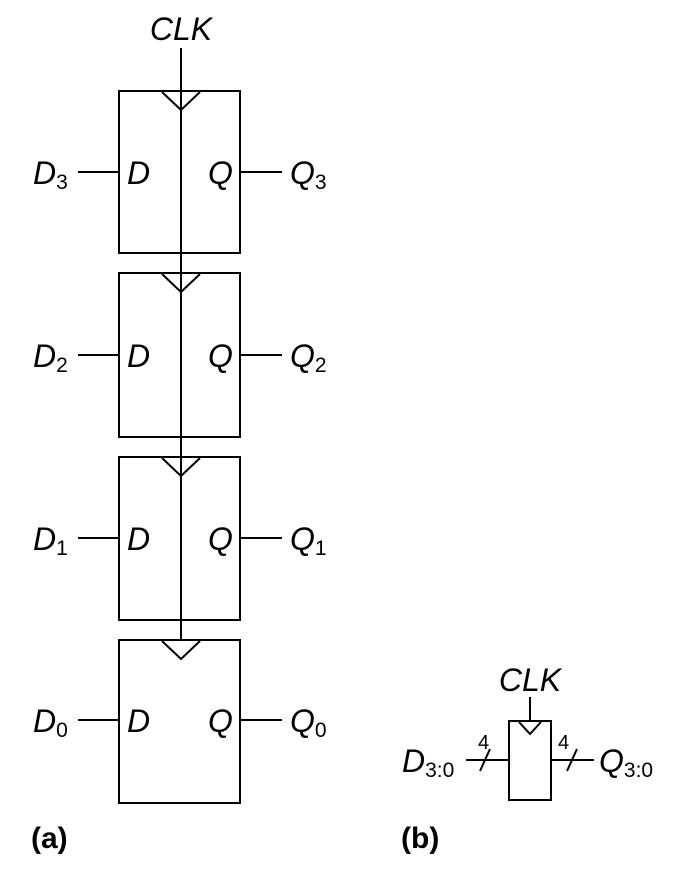 This screenshot has height=876, width=684. Describe the element at coordinates (572, 760) in the screenshot. I see `output-bus-slash` at that location.